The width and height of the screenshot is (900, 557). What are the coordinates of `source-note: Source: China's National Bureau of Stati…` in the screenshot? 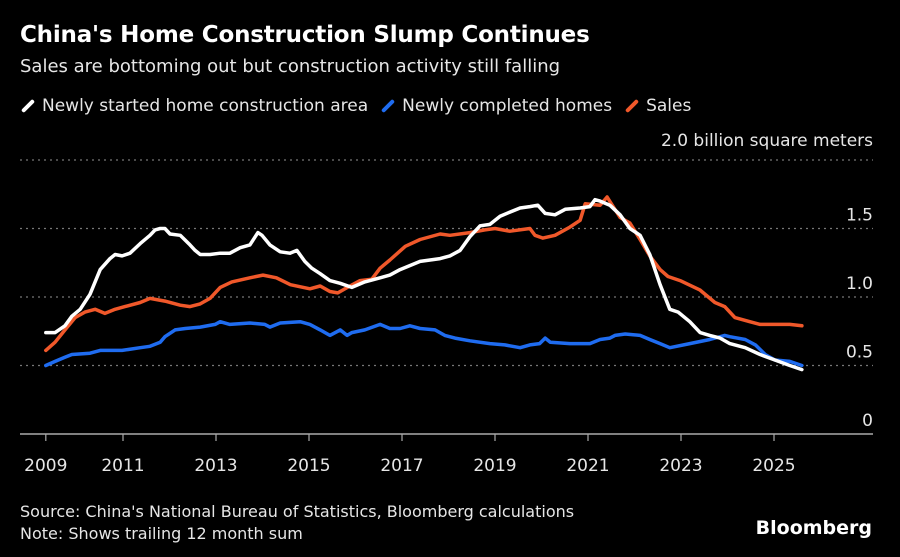 It's located at (297, 511).